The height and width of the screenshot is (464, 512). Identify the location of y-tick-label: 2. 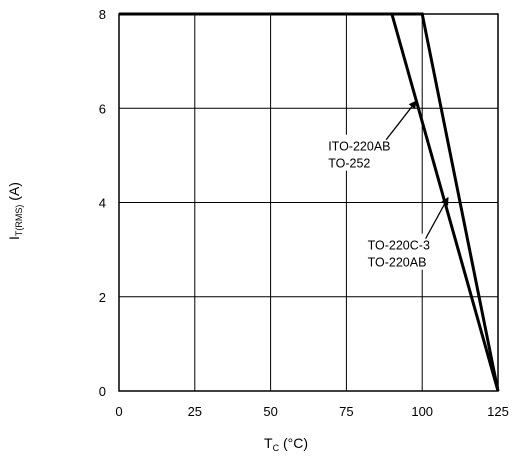
(102, 297).